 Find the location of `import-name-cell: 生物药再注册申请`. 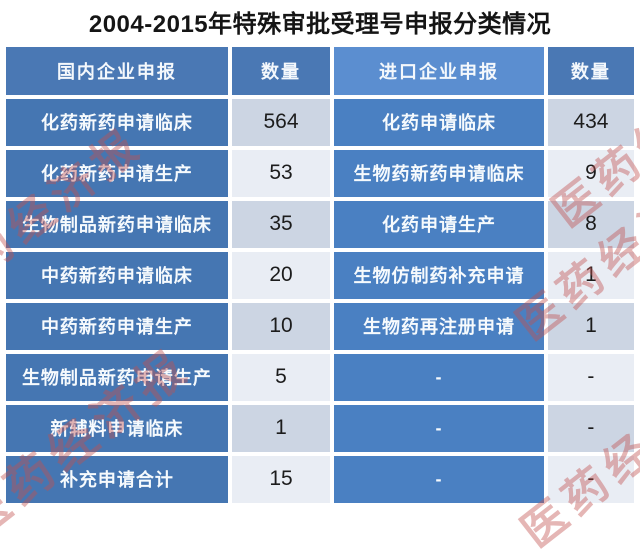

import-name-cell: 生物药再注册申请 is located at coordinates (439, 326).